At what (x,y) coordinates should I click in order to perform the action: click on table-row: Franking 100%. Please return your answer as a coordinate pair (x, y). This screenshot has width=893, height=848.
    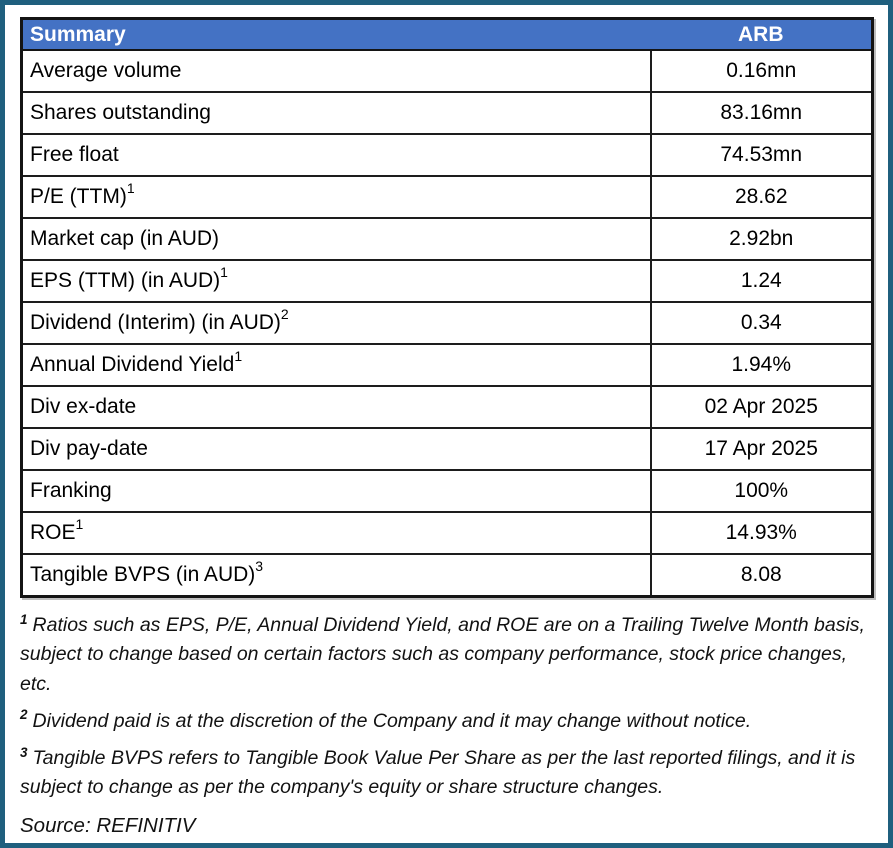
    Looking at the image, I should click on (447, 491).